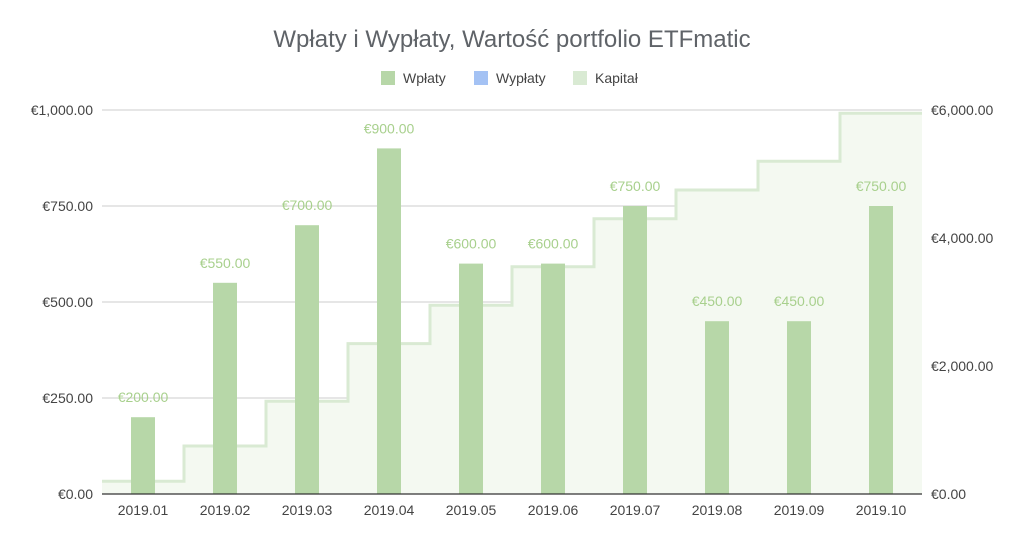  Describe the element at coordinates (67, 206) in the screenshot. I see `y-left-tick-label: €750.00` at that location.